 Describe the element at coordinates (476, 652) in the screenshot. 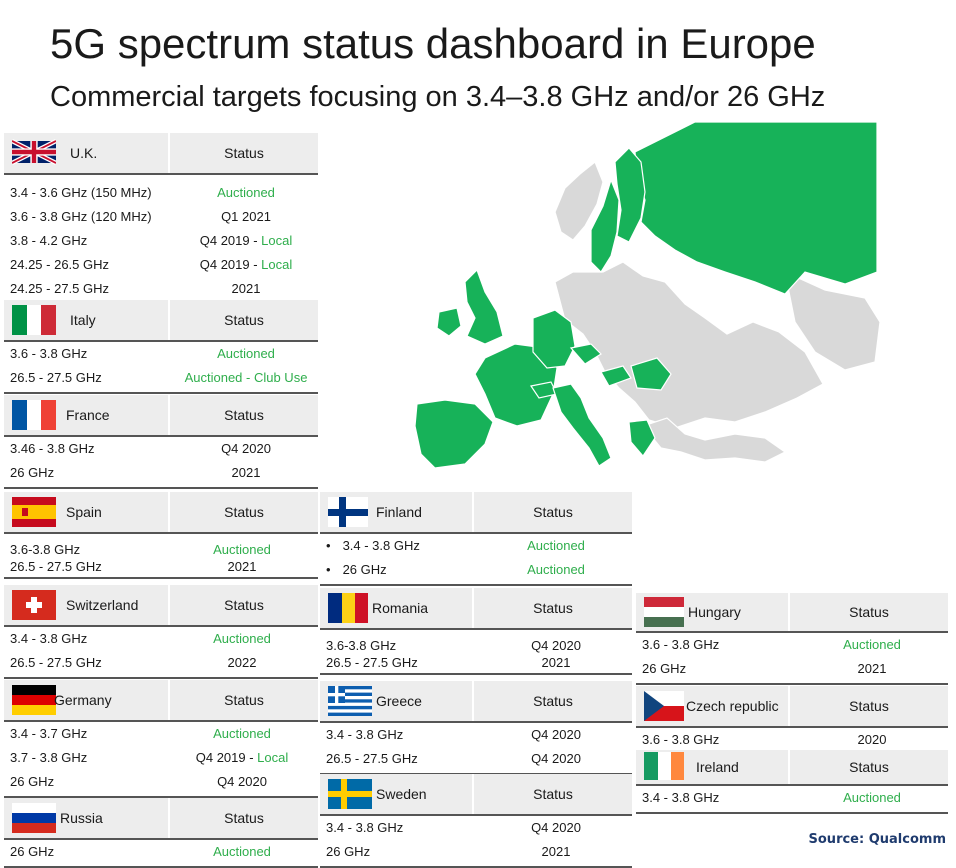

I see `table-body: 3.6-3.8 GHz Q4 2020 26.5 - 27.5 GHz 2021` at that location.